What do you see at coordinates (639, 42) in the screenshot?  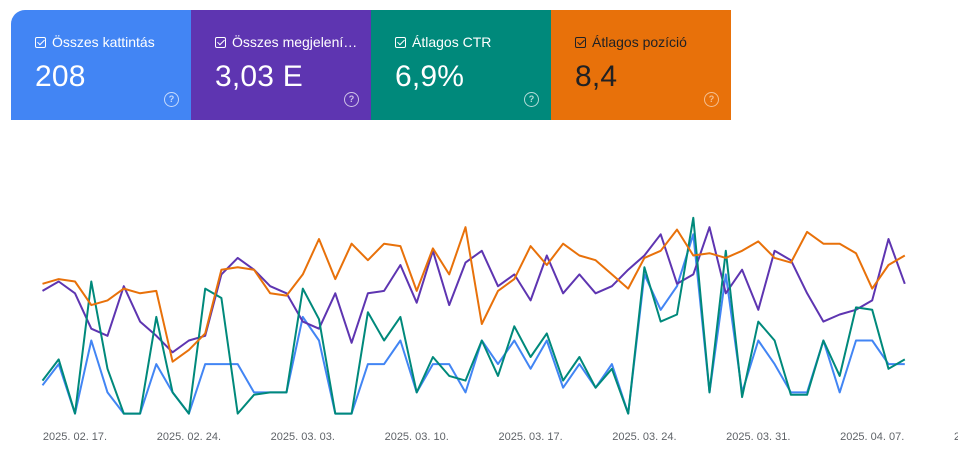 I see `metric-label: Átlagos pozíció` at bounding box center [639, 42].